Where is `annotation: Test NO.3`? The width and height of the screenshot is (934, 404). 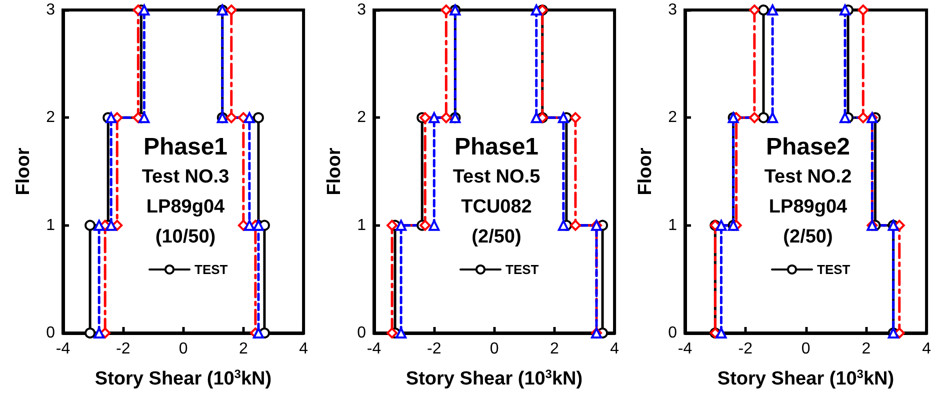
annotation: Test NO.3 is located at coordinates (186, 177).